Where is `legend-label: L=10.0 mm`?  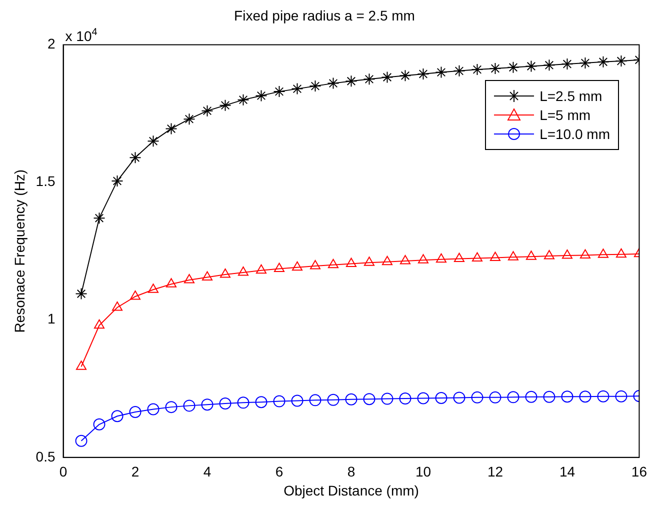 legend-label: L=10.0 mm is located at coordinates (575, 134).